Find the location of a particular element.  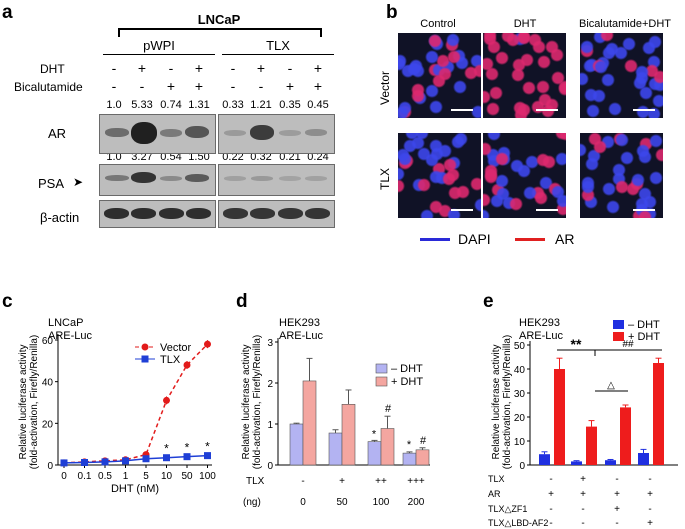

ar-value-5: 1.21 is located at coordinates (261, 105).